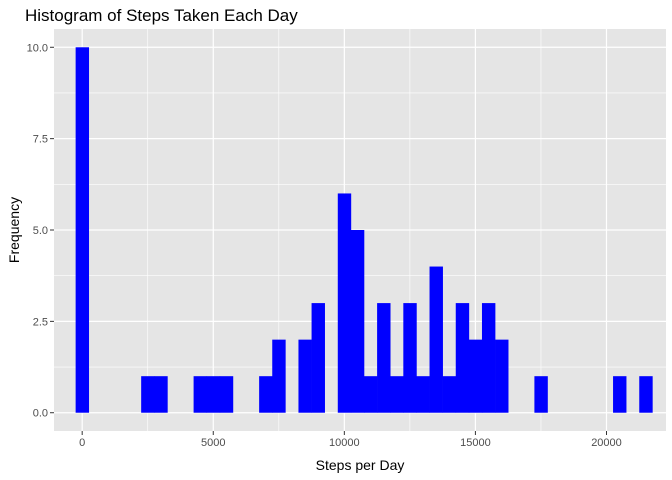 This screenshot has height=480, width=672. I want to click on y-tick-label: 2.5, so click(40, 322).